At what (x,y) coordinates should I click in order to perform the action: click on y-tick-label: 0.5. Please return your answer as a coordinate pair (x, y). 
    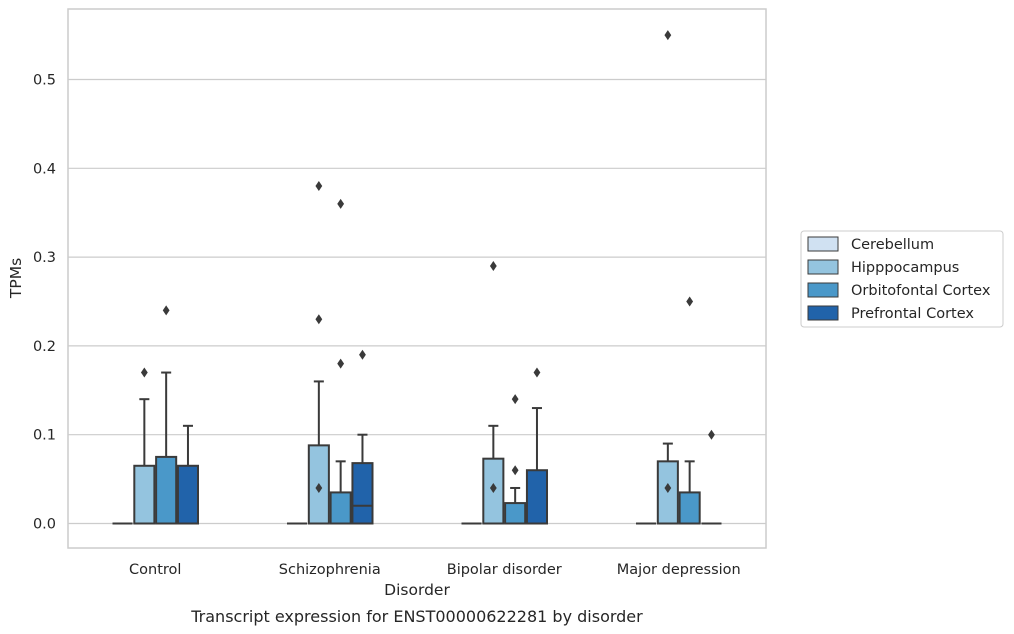
    Looking at the image, I should click on (44, 81).